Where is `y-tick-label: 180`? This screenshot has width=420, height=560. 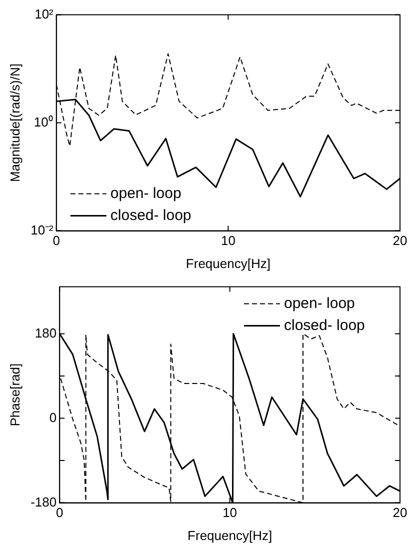 y-tick-label: 180 is located at coordinates (45, 332).